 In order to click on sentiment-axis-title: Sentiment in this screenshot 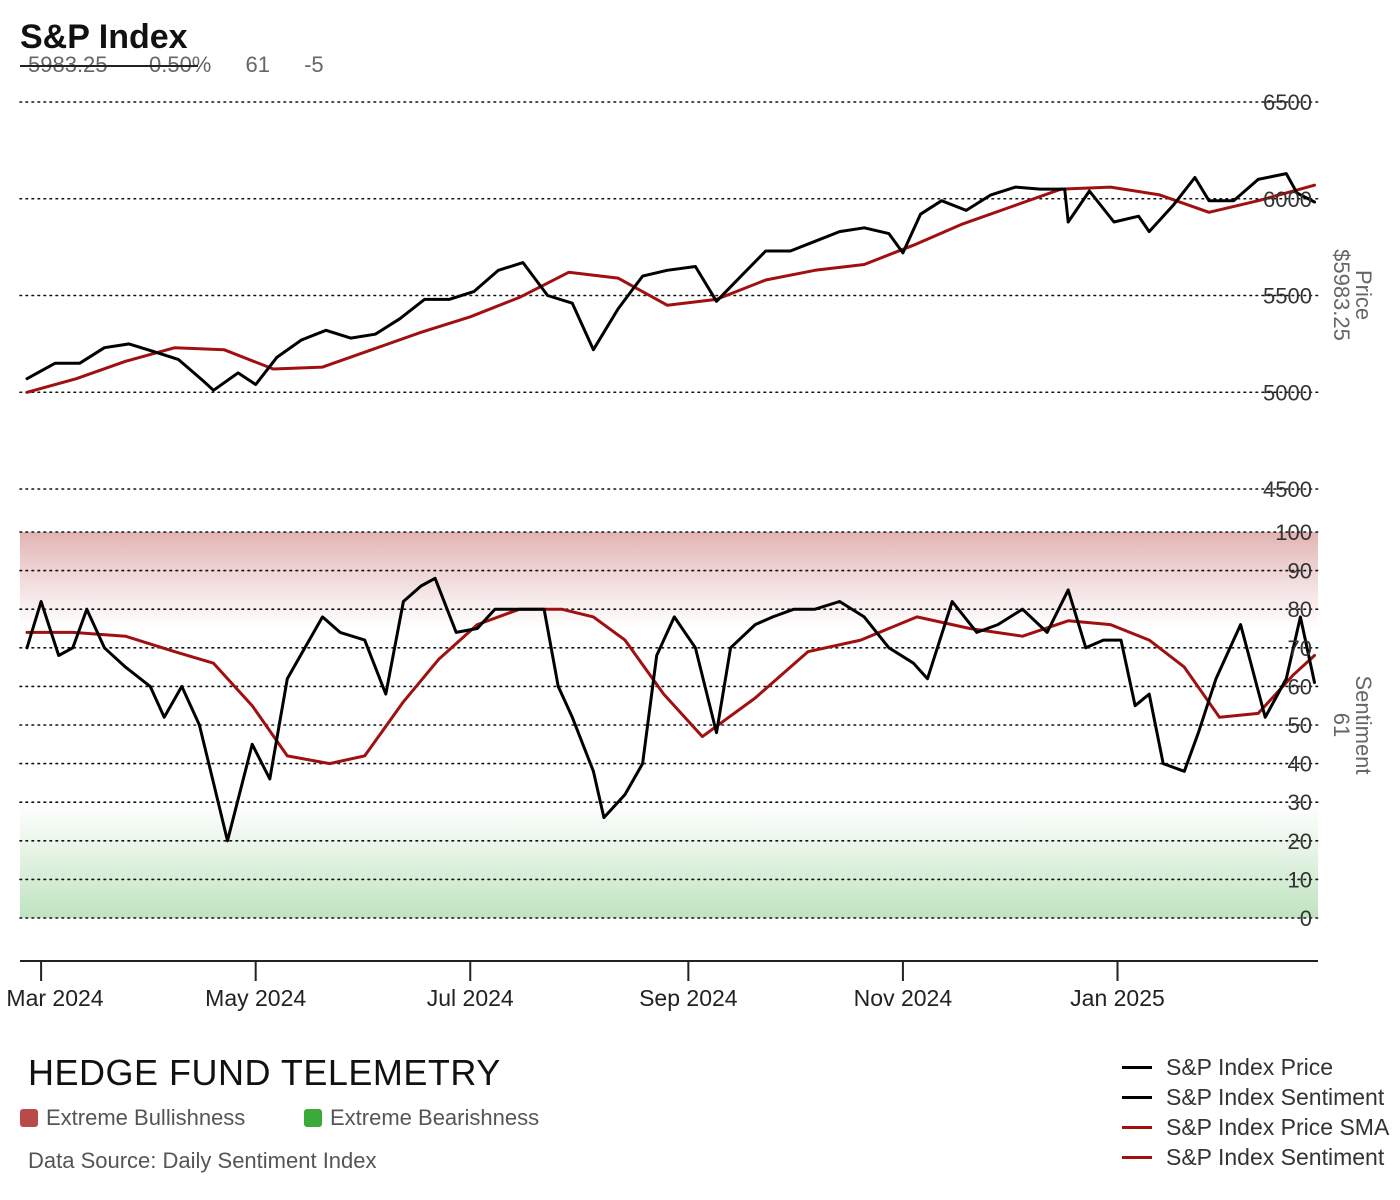, I will do `click(1363, 724)`.